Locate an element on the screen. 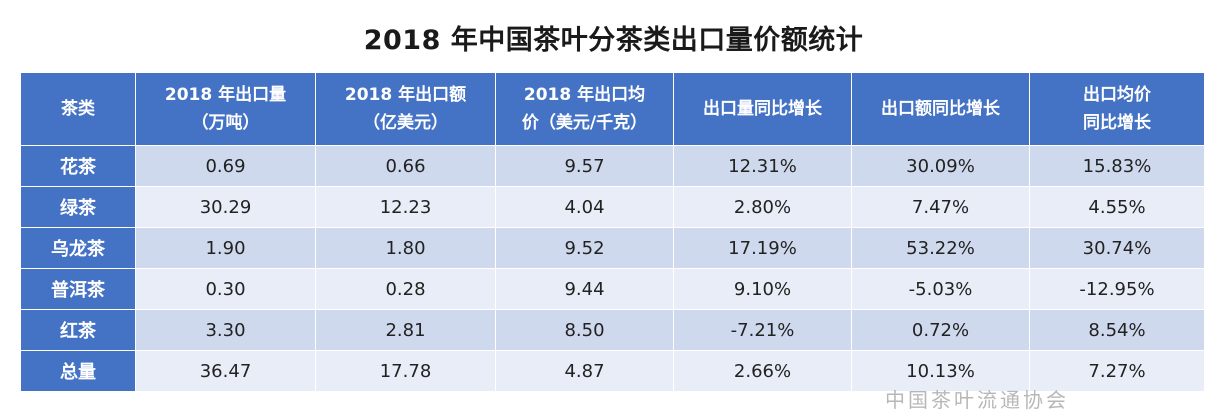 The width and height of the screenshot is (1227, 413). table-cell: 36.47 is located at coordinates (225, 371).